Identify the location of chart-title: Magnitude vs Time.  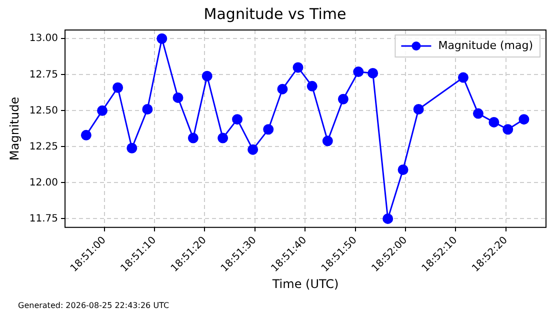
(275, 13).